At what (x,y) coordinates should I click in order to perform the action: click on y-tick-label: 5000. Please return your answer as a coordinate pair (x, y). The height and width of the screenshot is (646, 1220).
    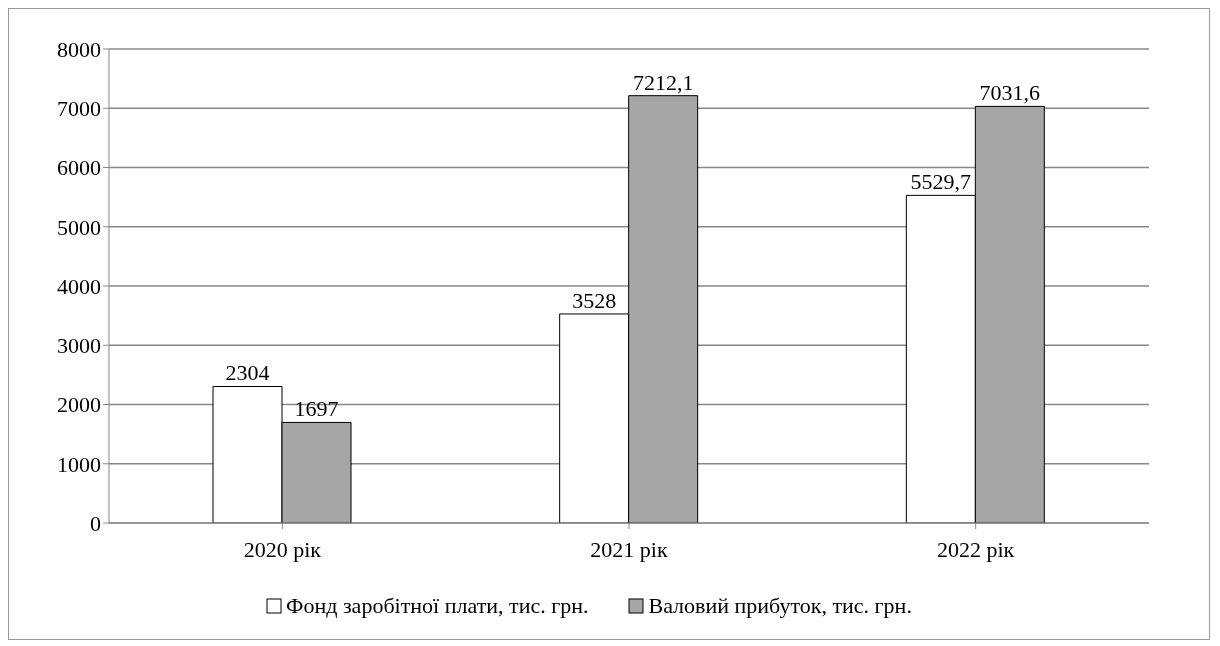
    Looking at the image, I should click on (79, 227).